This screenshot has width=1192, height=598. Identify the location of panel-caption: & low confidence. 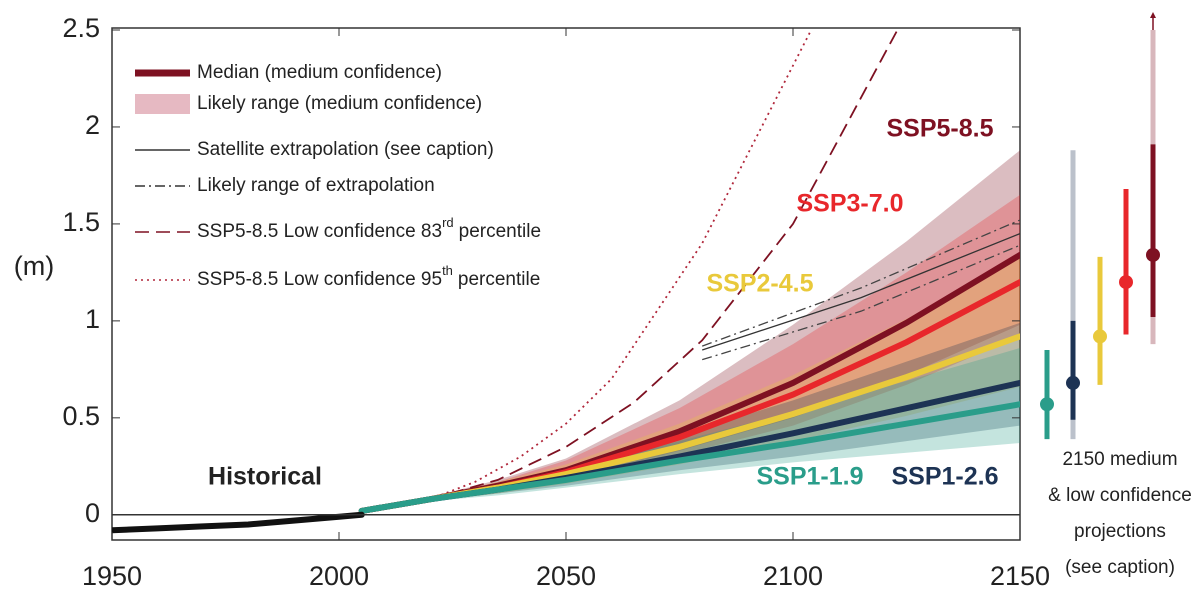
(1120, 495).